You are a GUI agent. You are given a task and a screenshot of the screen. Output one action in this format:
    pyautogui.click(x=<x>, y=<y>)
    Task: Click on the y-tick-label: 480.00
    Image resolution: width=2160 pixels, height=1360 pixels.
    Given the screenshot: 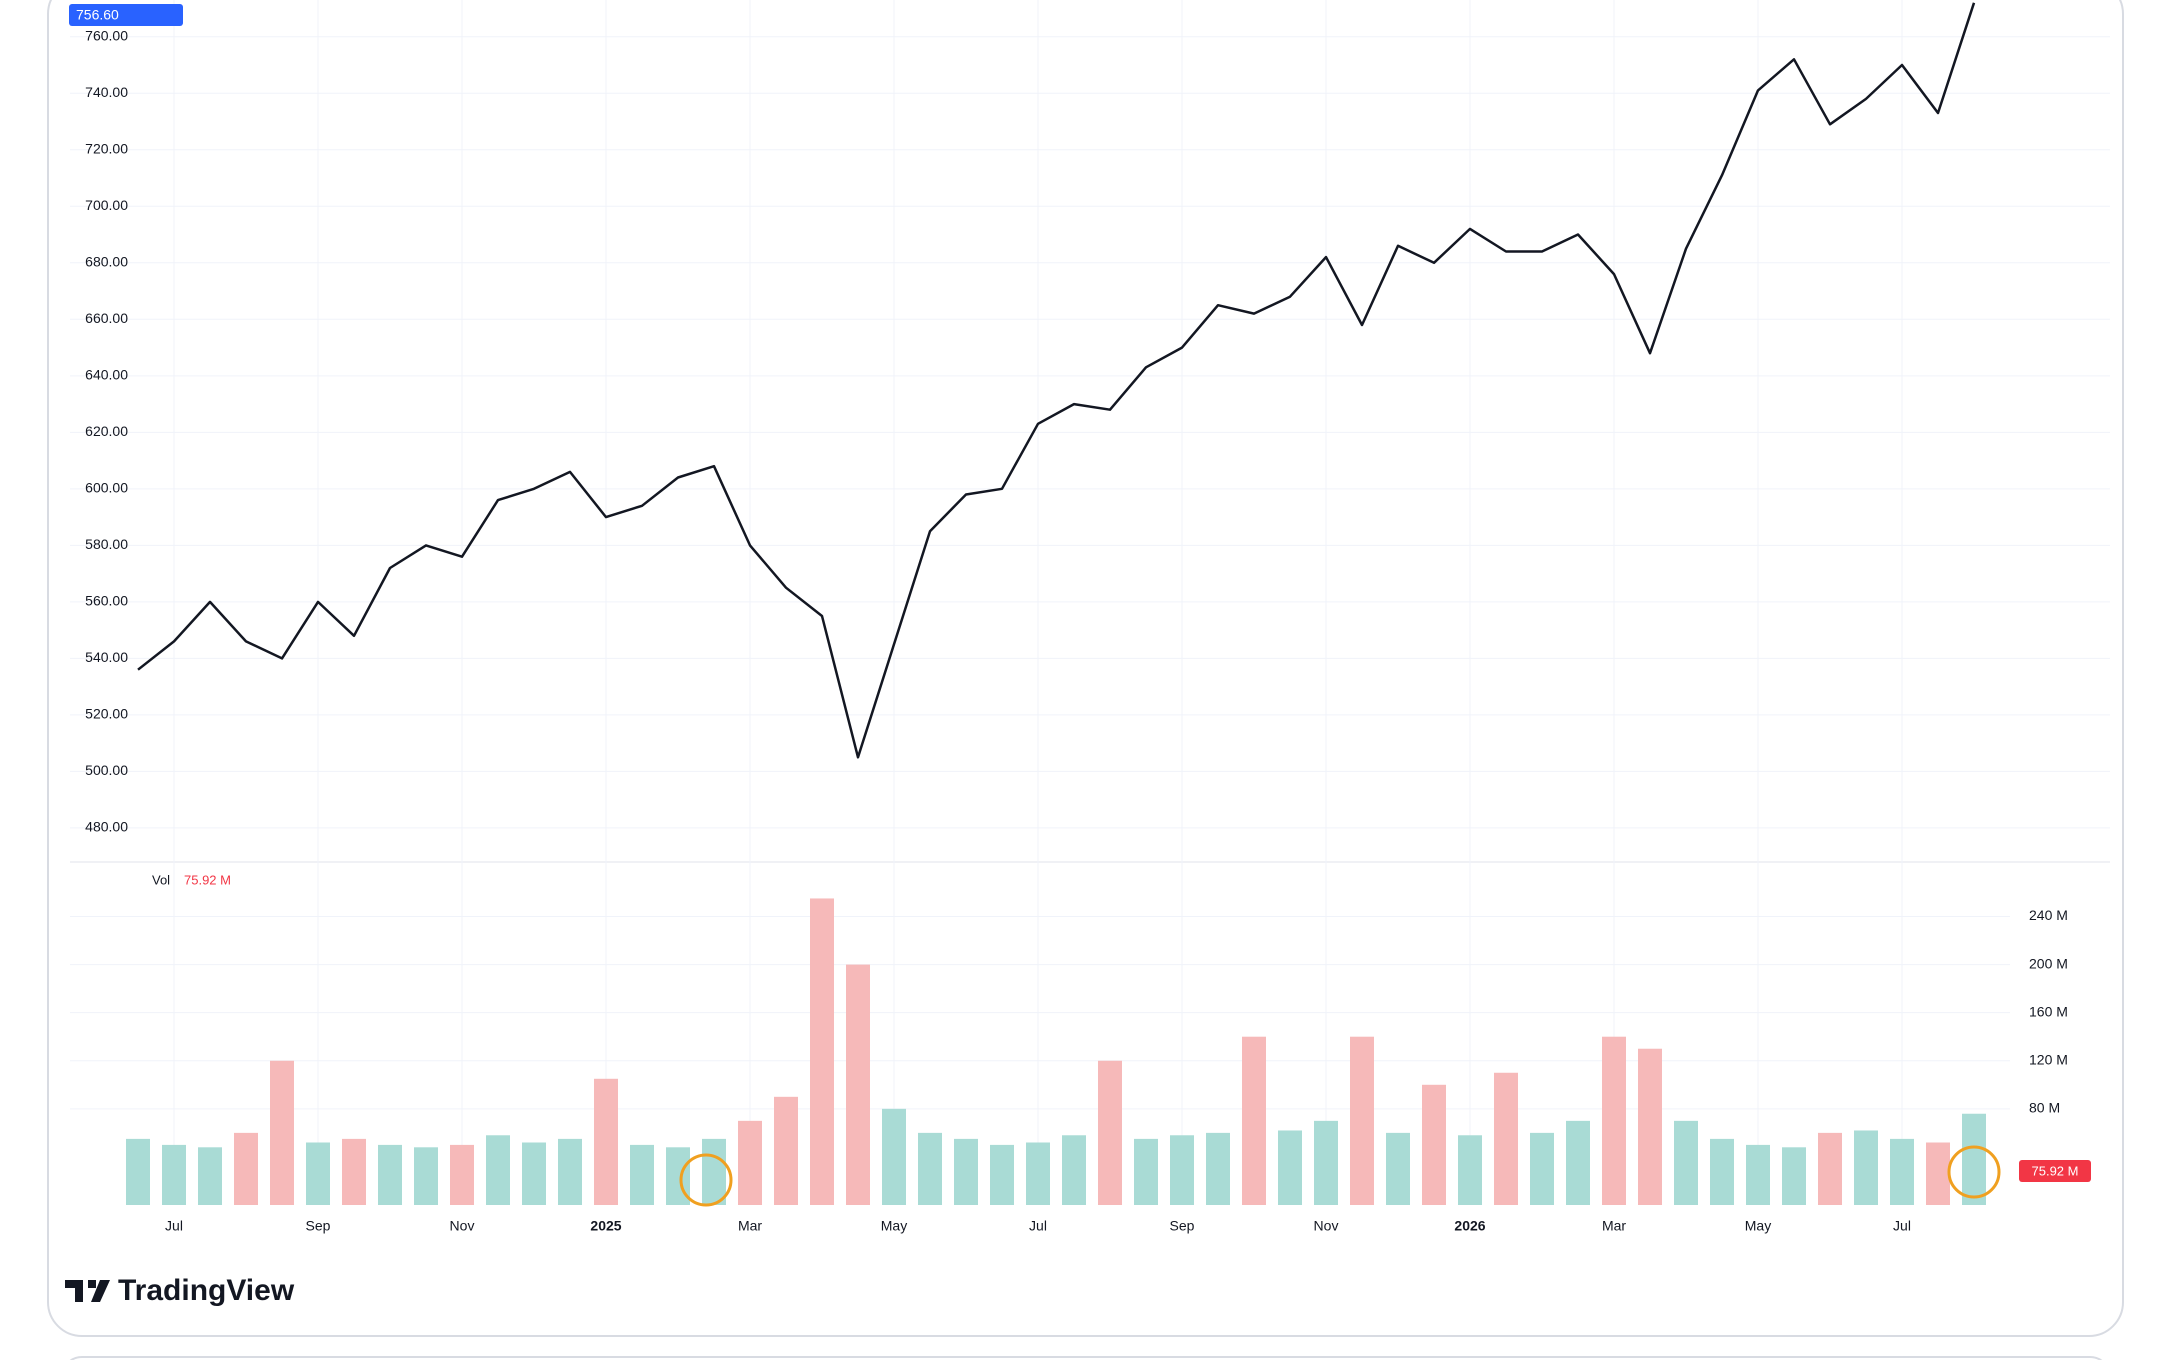 What is the action you would take?
    pyautogui.click(x=106, y=827)
    